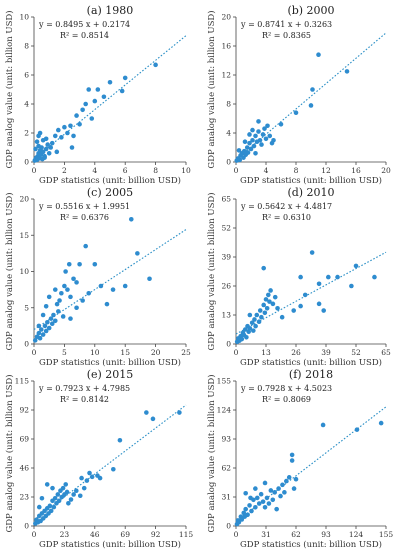 The height and width of the screenshot is (550, 400). What do you see at coordinates (311, 374) in the screenshot?
I see `chart-title: (f) 2018` at bounding box center [311, 374].